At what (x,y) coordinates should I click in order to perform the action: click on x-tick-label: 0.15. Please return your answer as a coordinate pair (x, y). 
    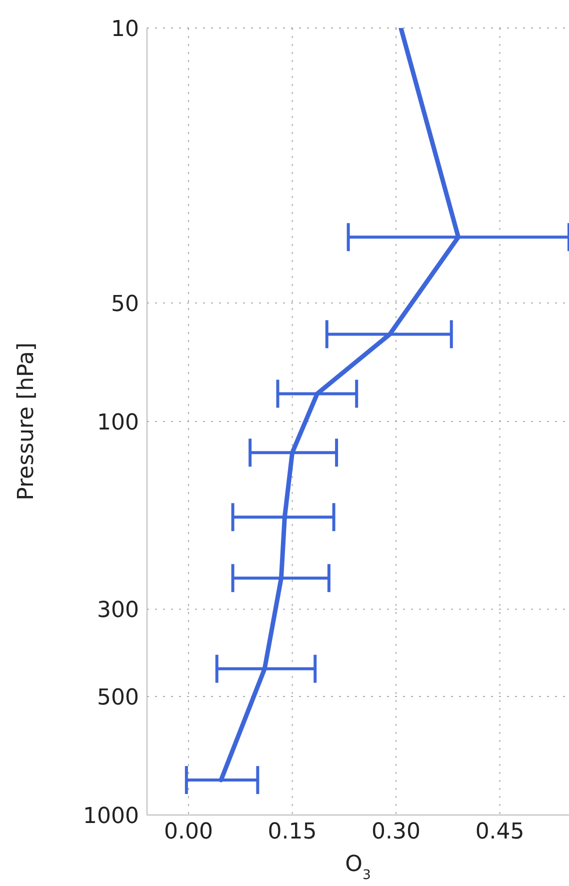
    Looking at the image, I should click on (292, 832).